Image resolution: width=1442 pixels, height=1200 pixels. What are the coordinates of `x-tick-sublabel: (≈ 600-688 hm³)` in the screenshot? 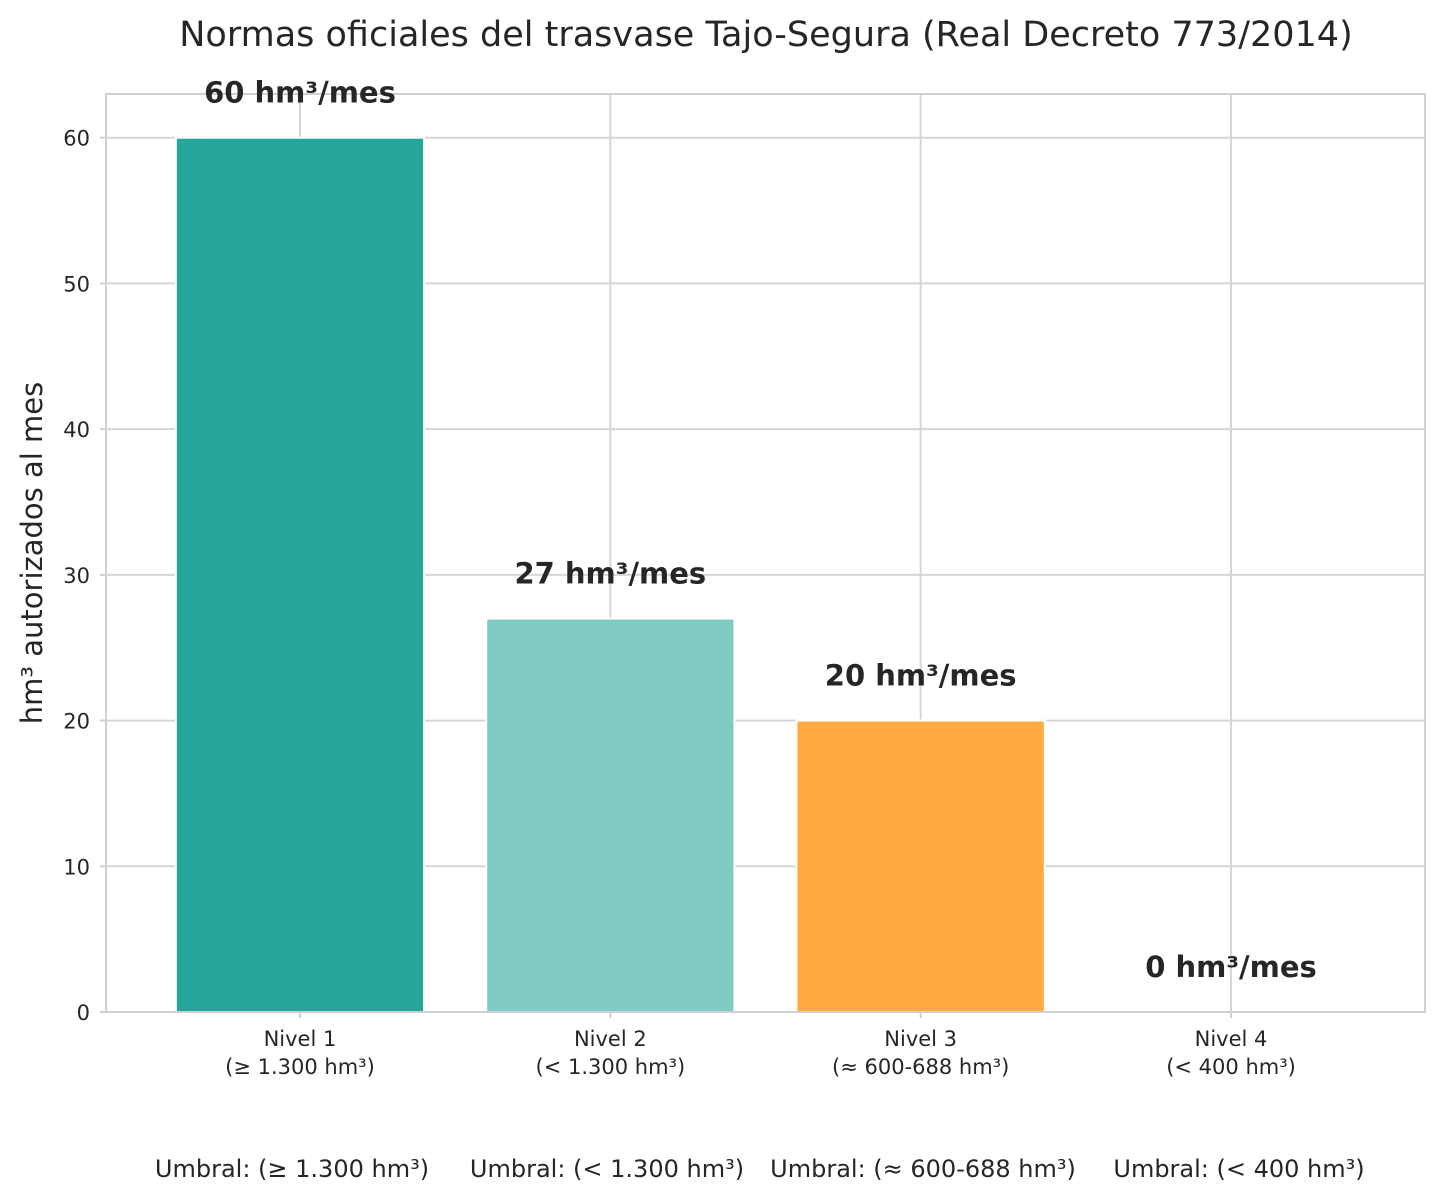 It's located at (920, 1067).